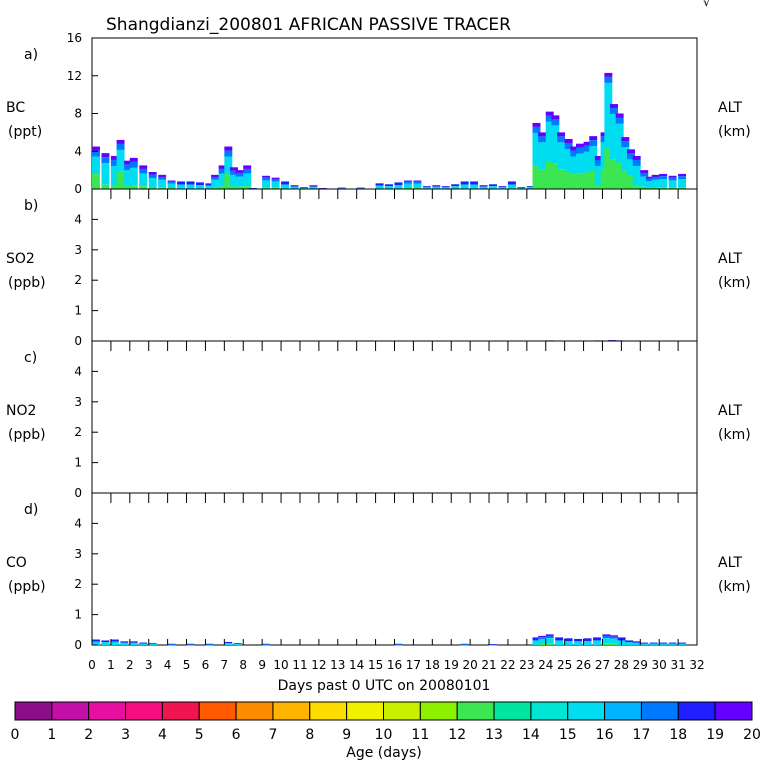  What do you see at coordinates (507, 665) in the screenshot?
I see `x-tick-label: 22` at bounding box center [507, 665].